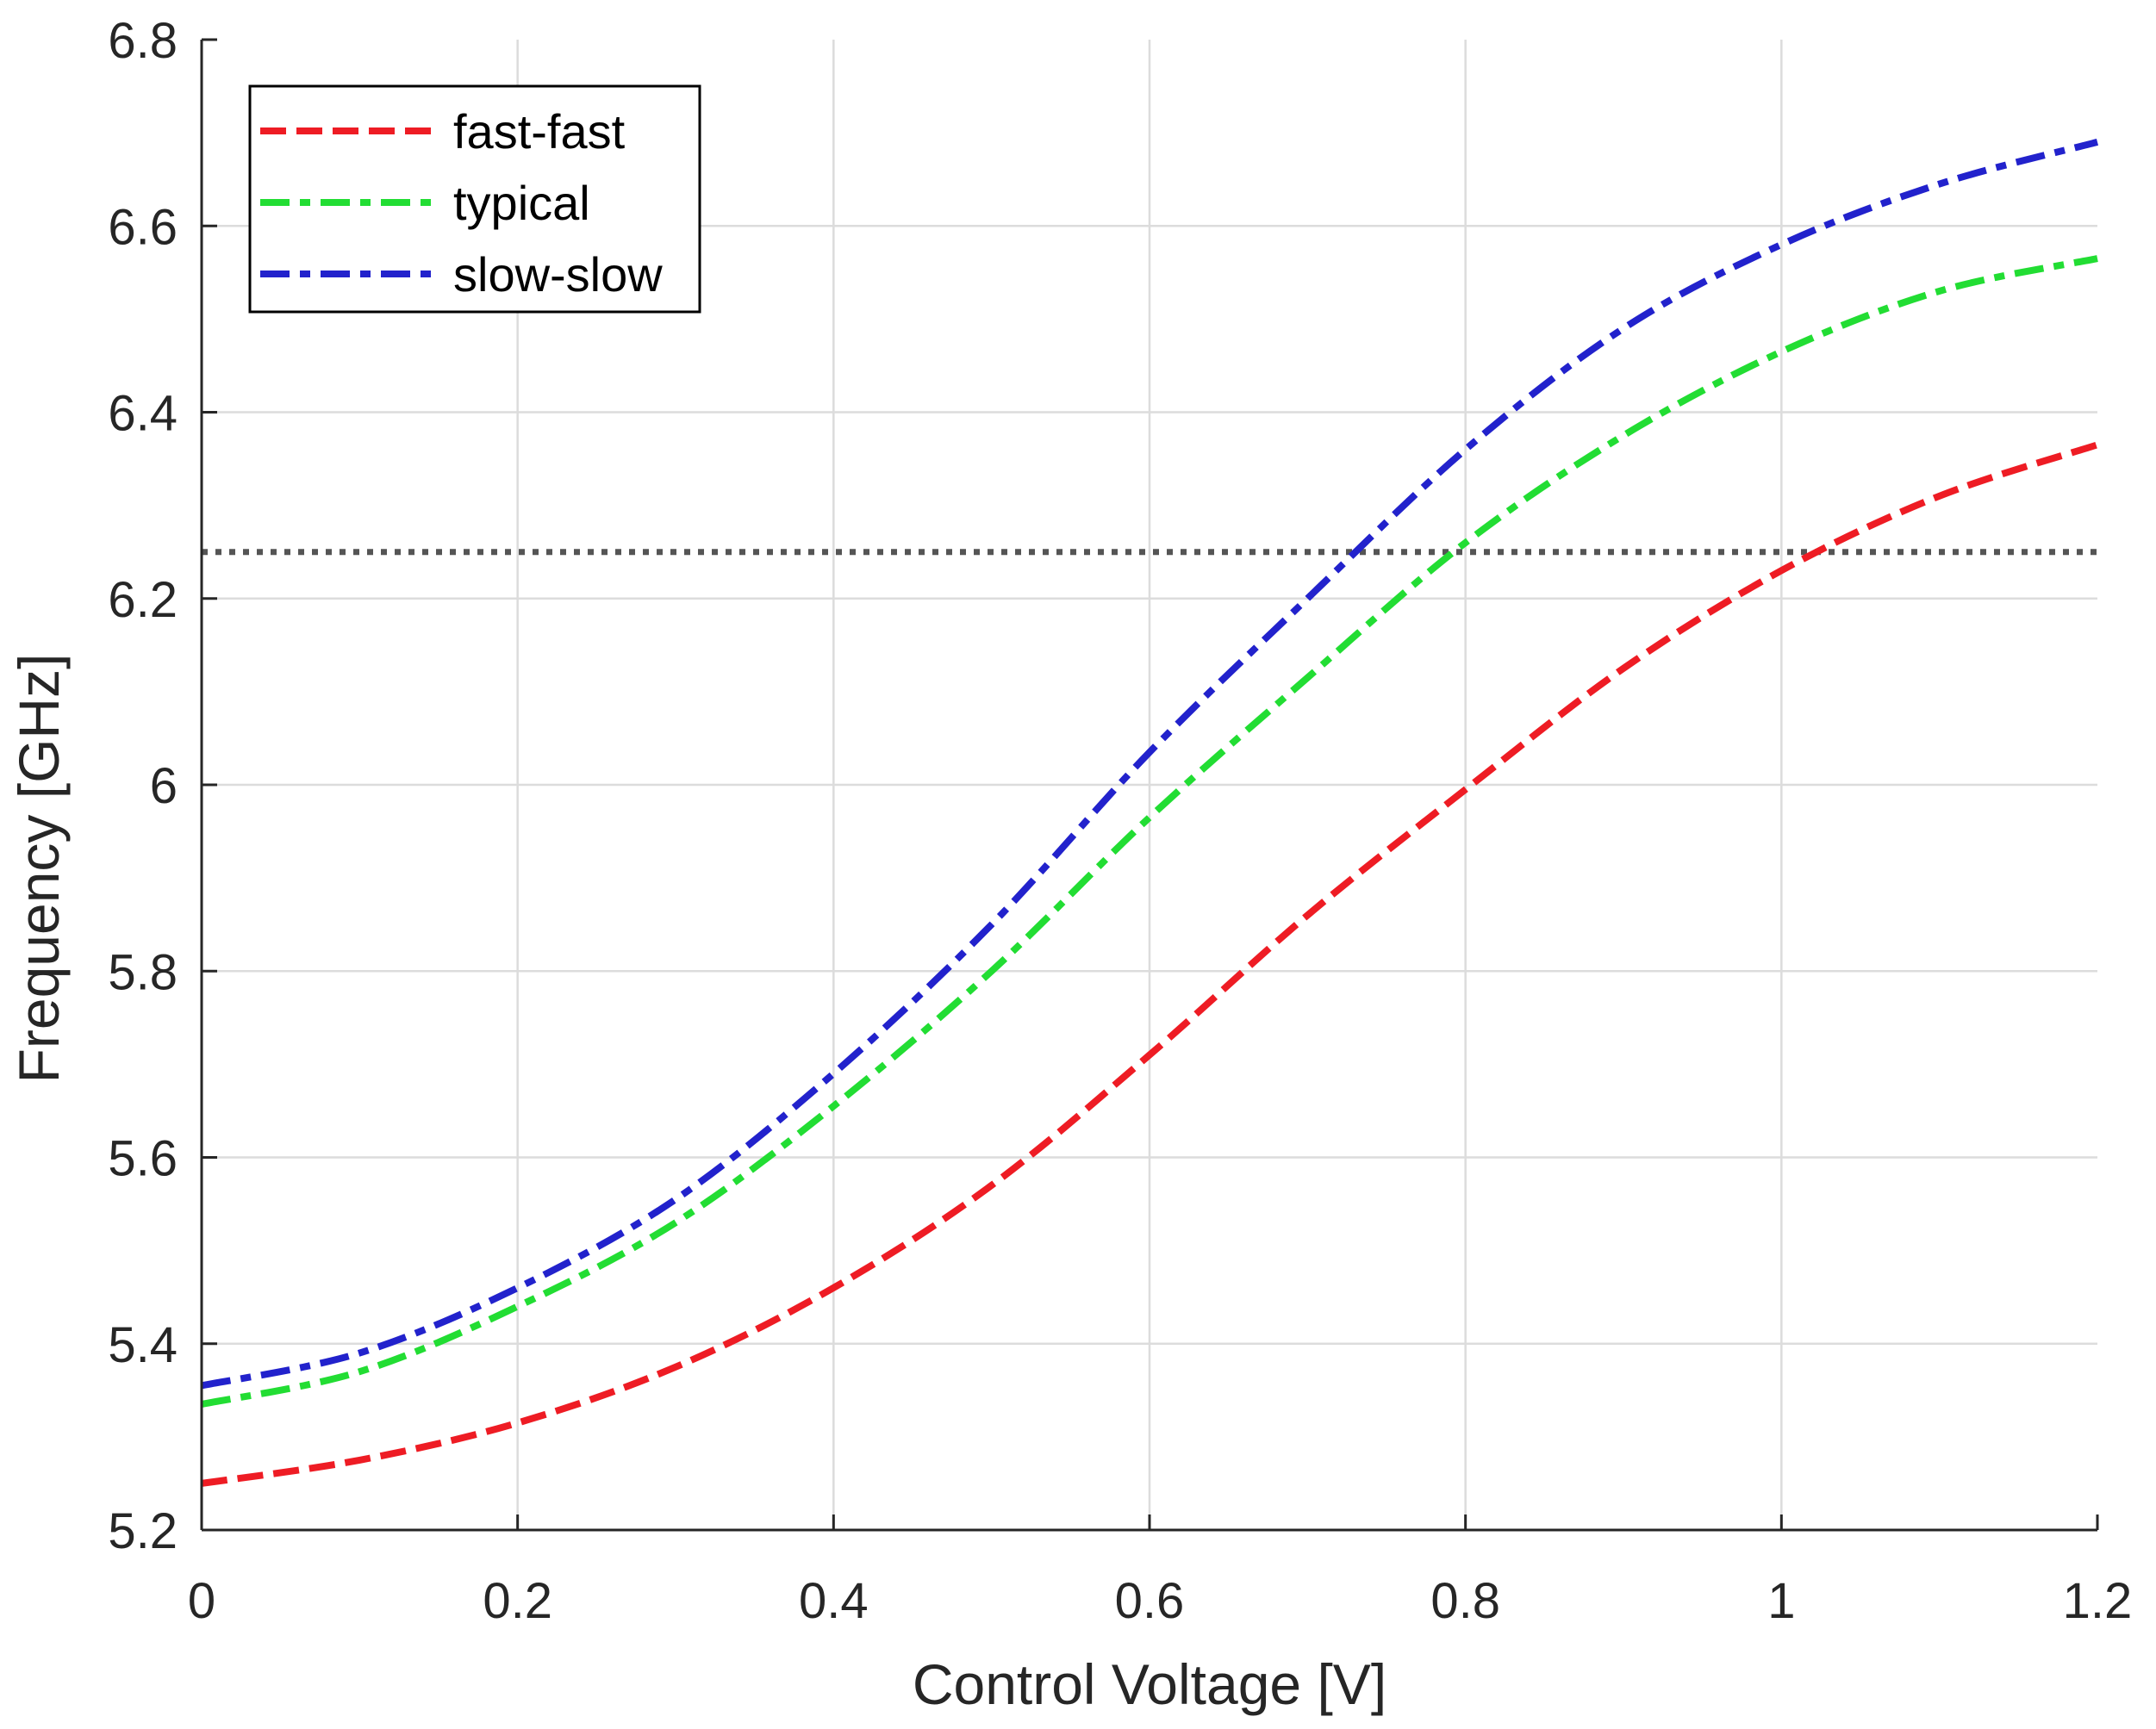 The width and height of the screenshot is (2156, 1729). What do you see at coordinates (143, 1345) in the screenshot?
I see `y-tick-label: 5.4` at bounding box center [143, 1345].